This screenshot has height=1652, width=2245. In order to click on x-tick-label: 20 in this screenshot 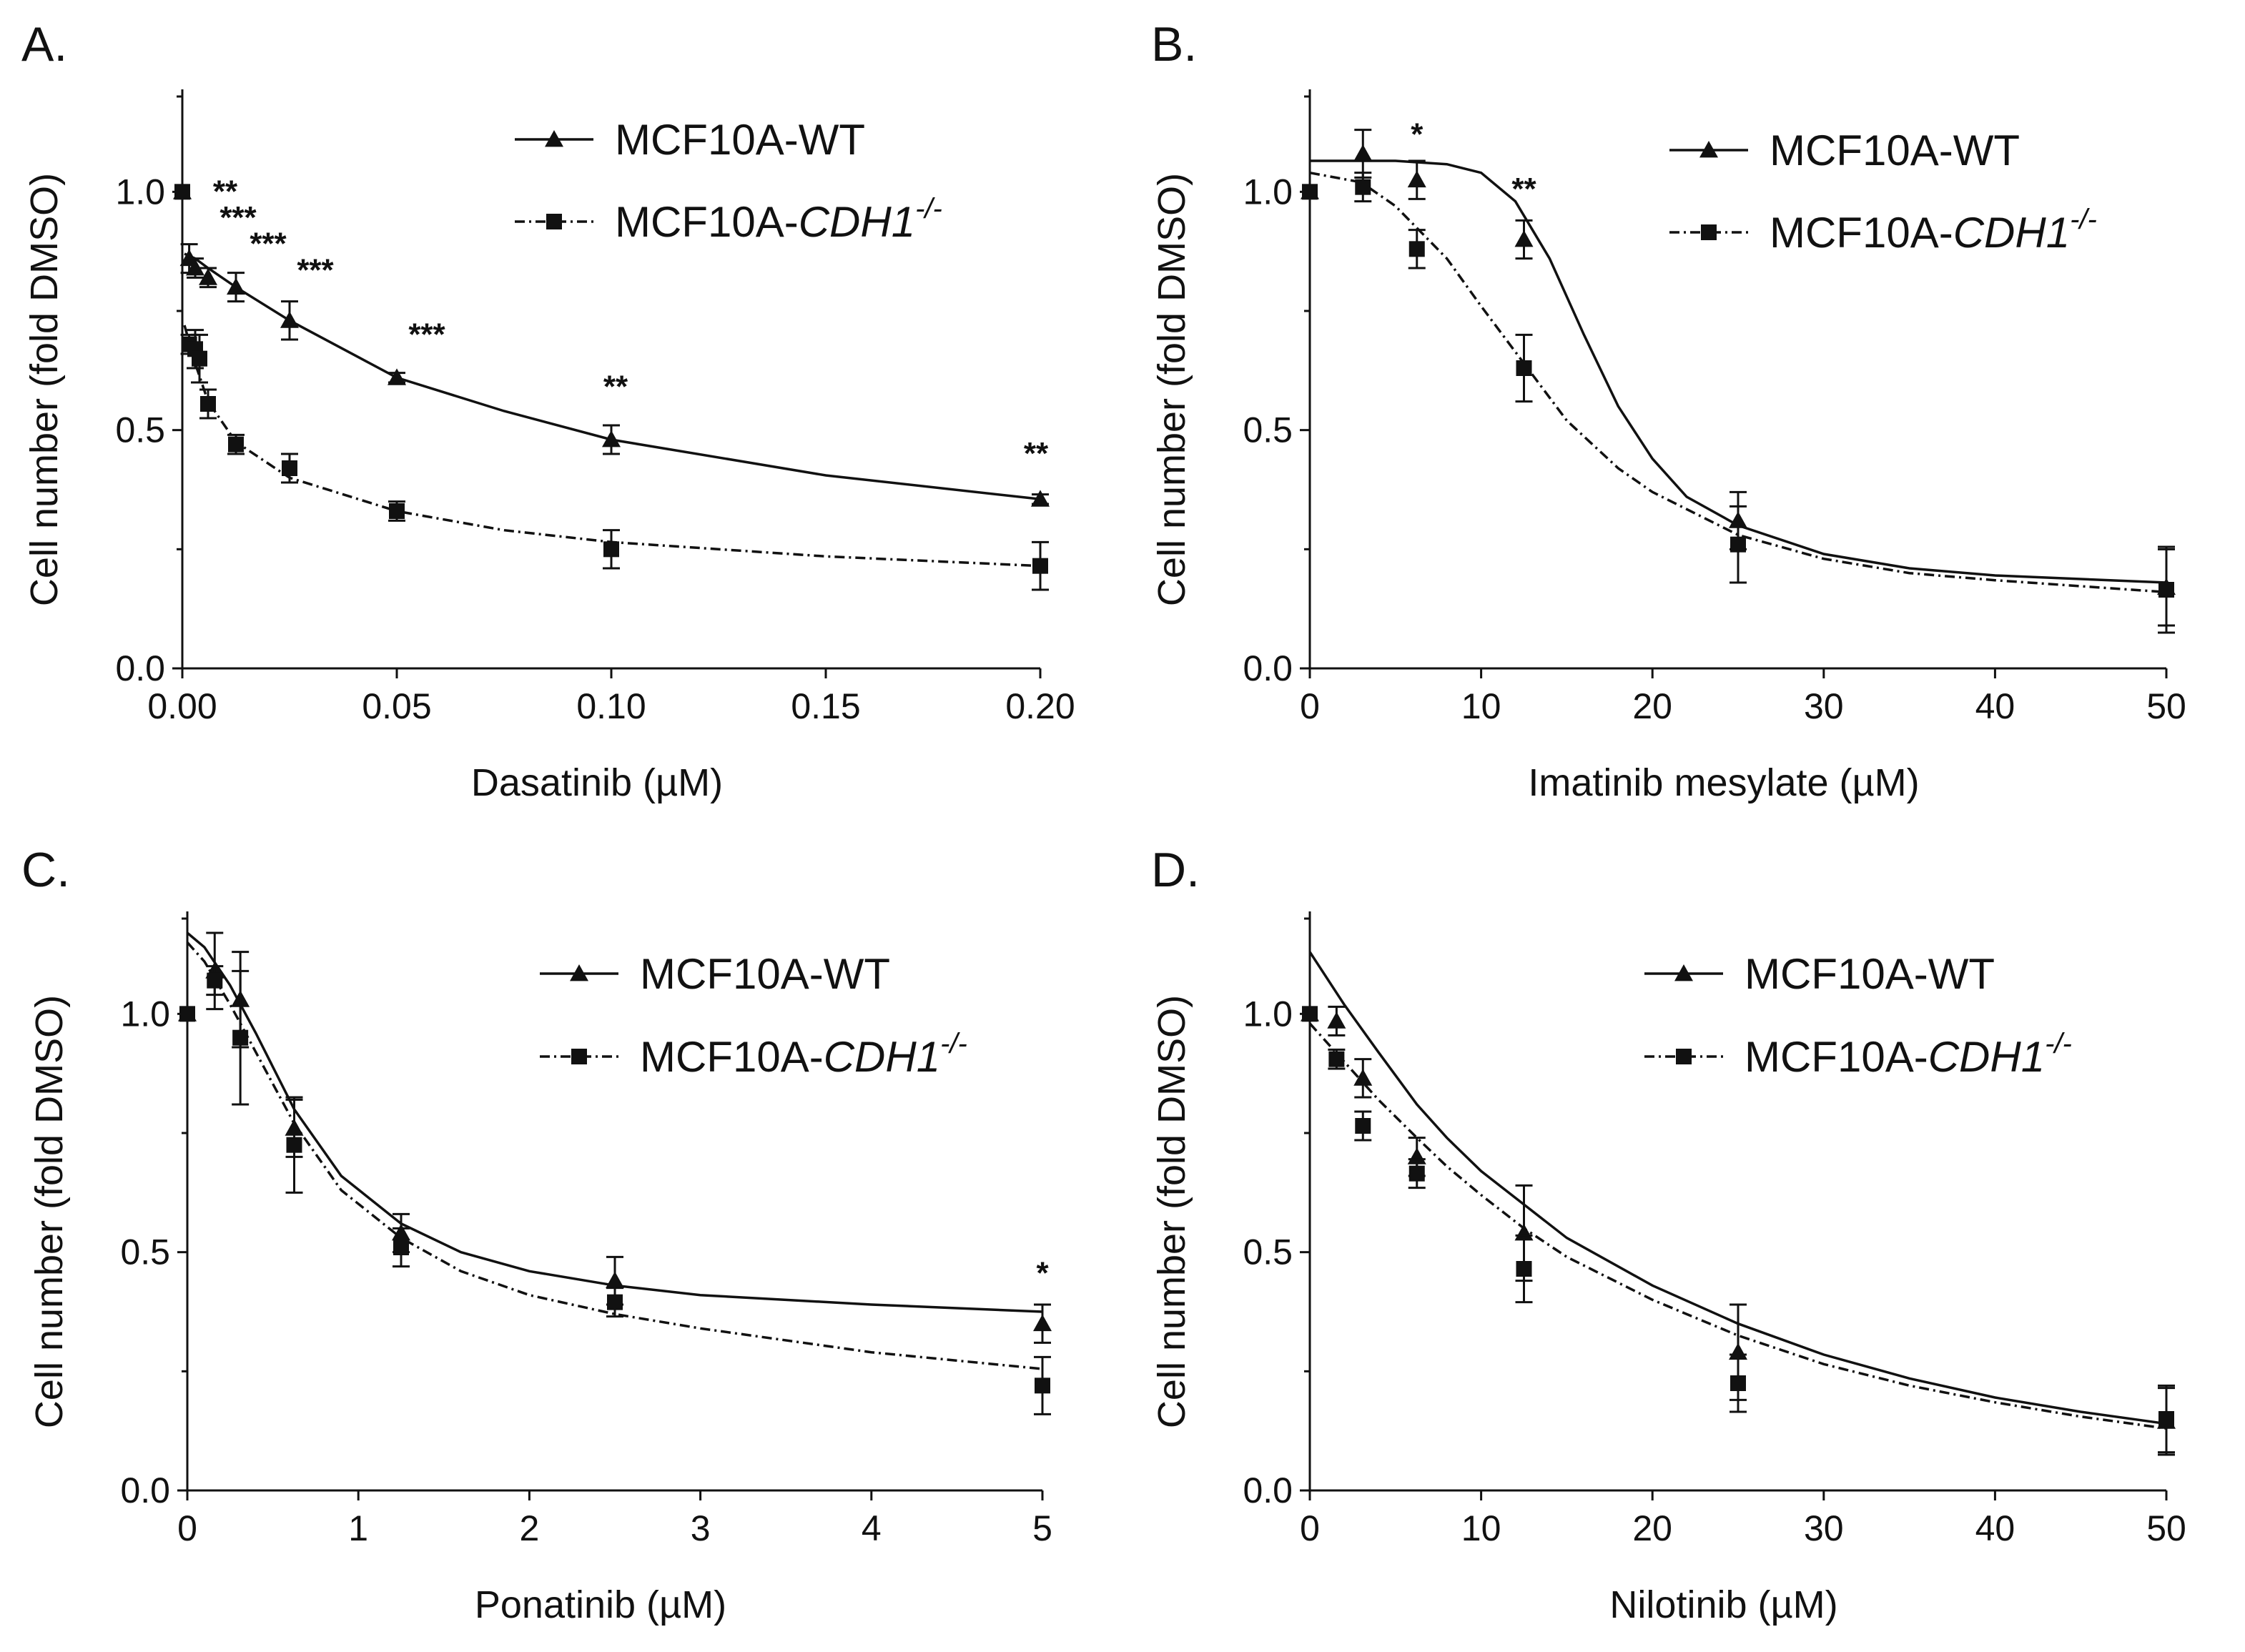, I will do `click(1652, 1528)`.